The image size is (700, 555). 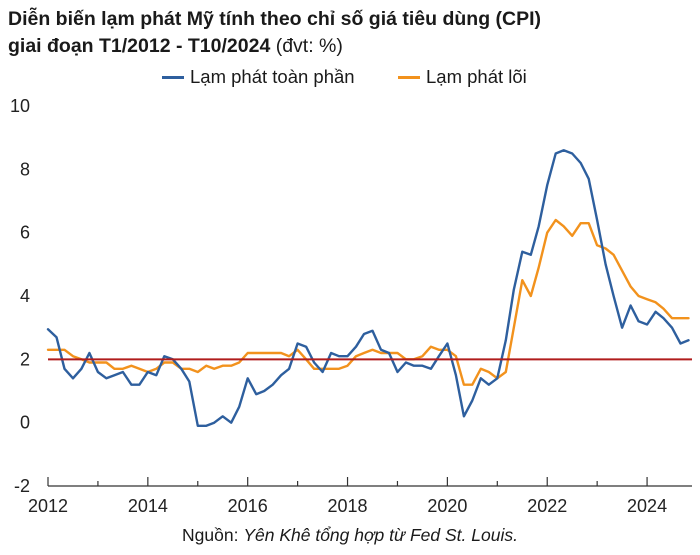 I want to click on legend-swatch-core, so click(x=409, y=77).